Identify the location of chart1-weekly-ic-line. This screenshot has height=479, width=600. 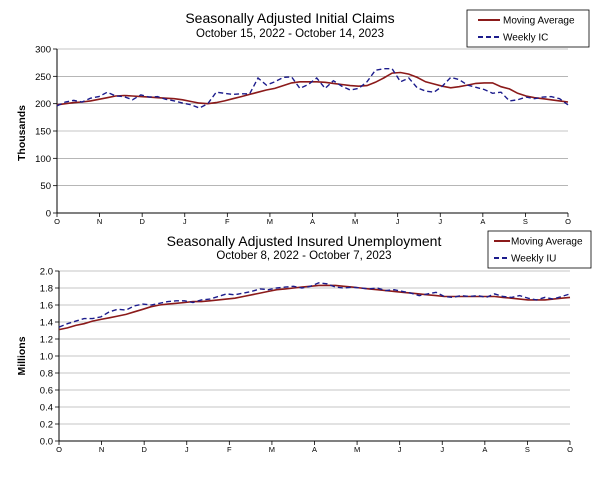
(312, 88).